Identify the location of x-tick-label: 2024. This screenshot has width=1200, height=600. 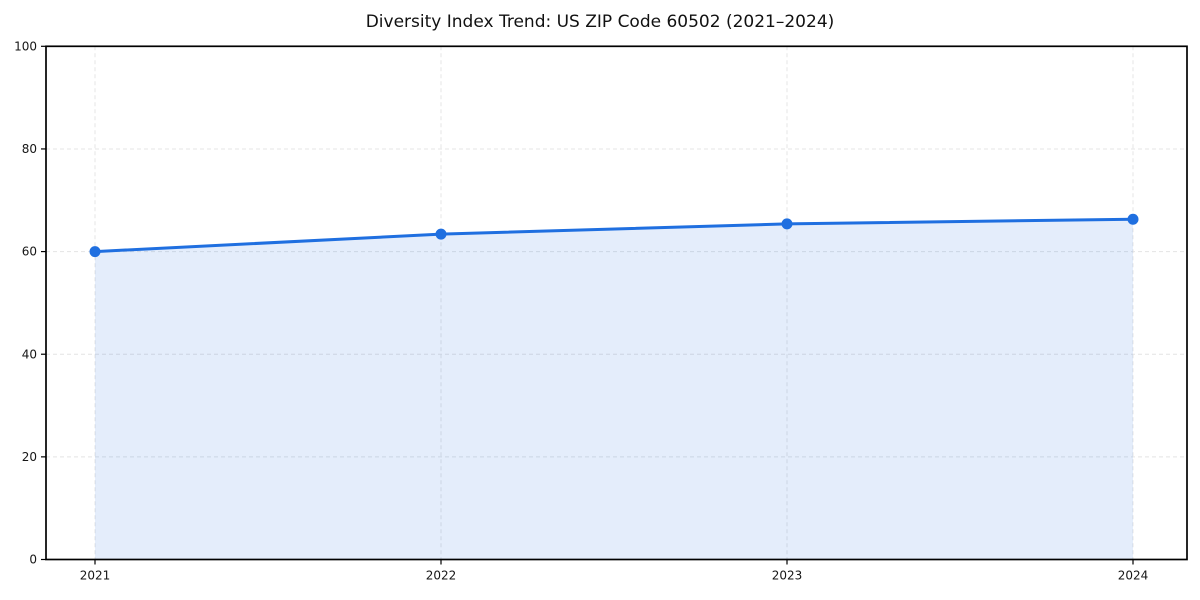
(1133, 576).